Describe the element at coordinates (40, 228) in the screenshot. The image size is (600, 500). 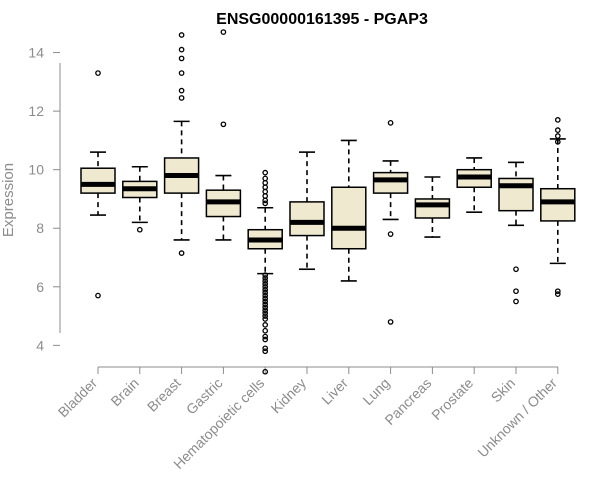
I see `y-tick-label: 8` at that location.